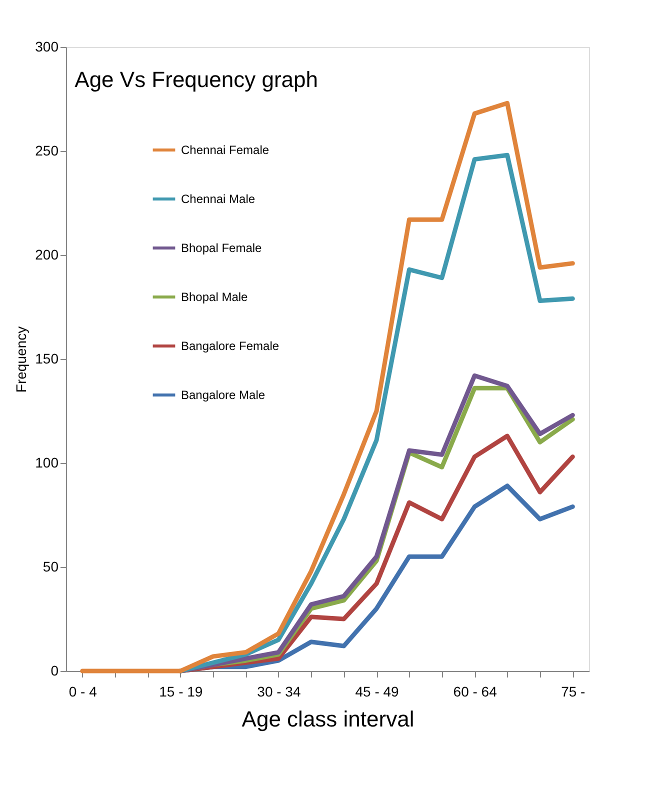  Describe the element at coordinates (573, 692) in the screenshot. I see `x-tick-label: 75 -` at that location.